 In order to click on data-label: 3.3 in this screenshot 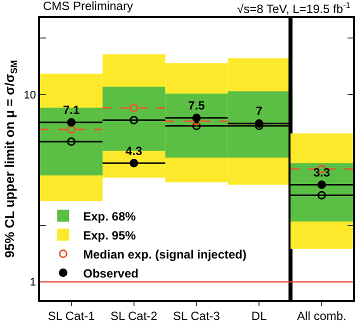, I will do `click(321, 172)`.